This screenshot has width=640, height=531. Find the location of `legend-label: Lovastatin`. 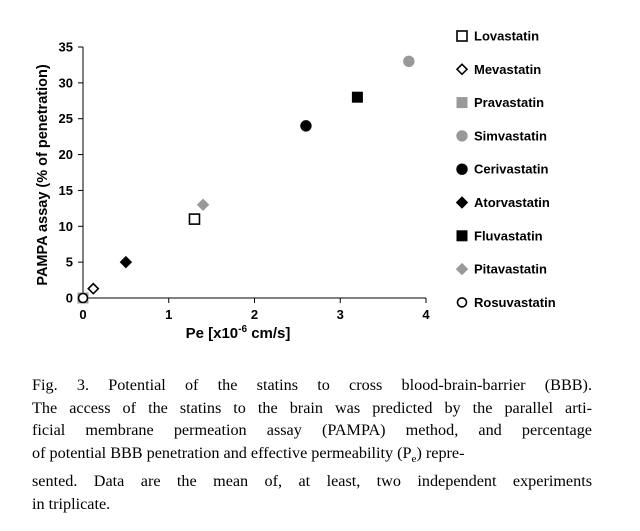

legend-label: Lovastatin is located at coordinates (506, 36).